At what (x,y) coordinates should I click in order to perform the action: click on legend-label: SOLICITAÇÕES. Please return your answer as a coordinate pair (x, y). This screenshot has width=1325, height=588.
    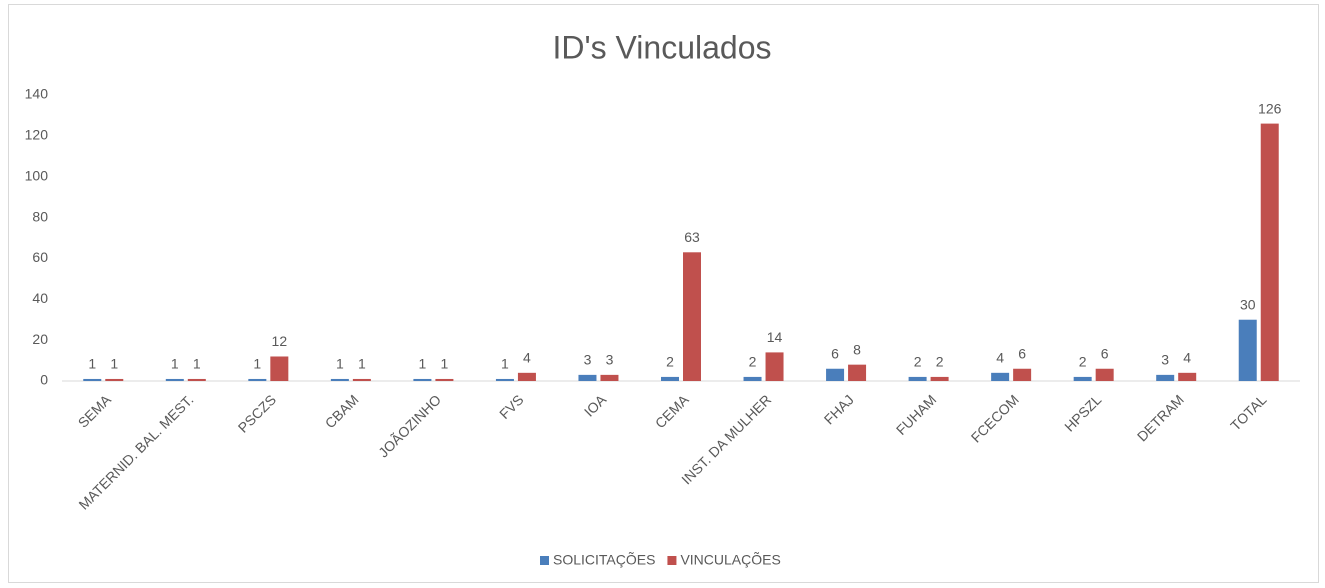
    Looking at the image, I should click on (604, 560).